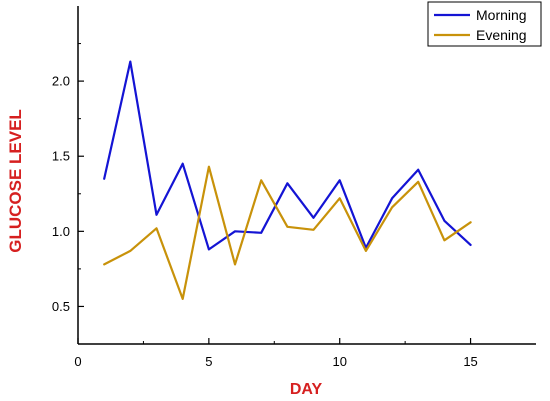  I want to click on y-tick-label: 2.0, so click(61, 81).